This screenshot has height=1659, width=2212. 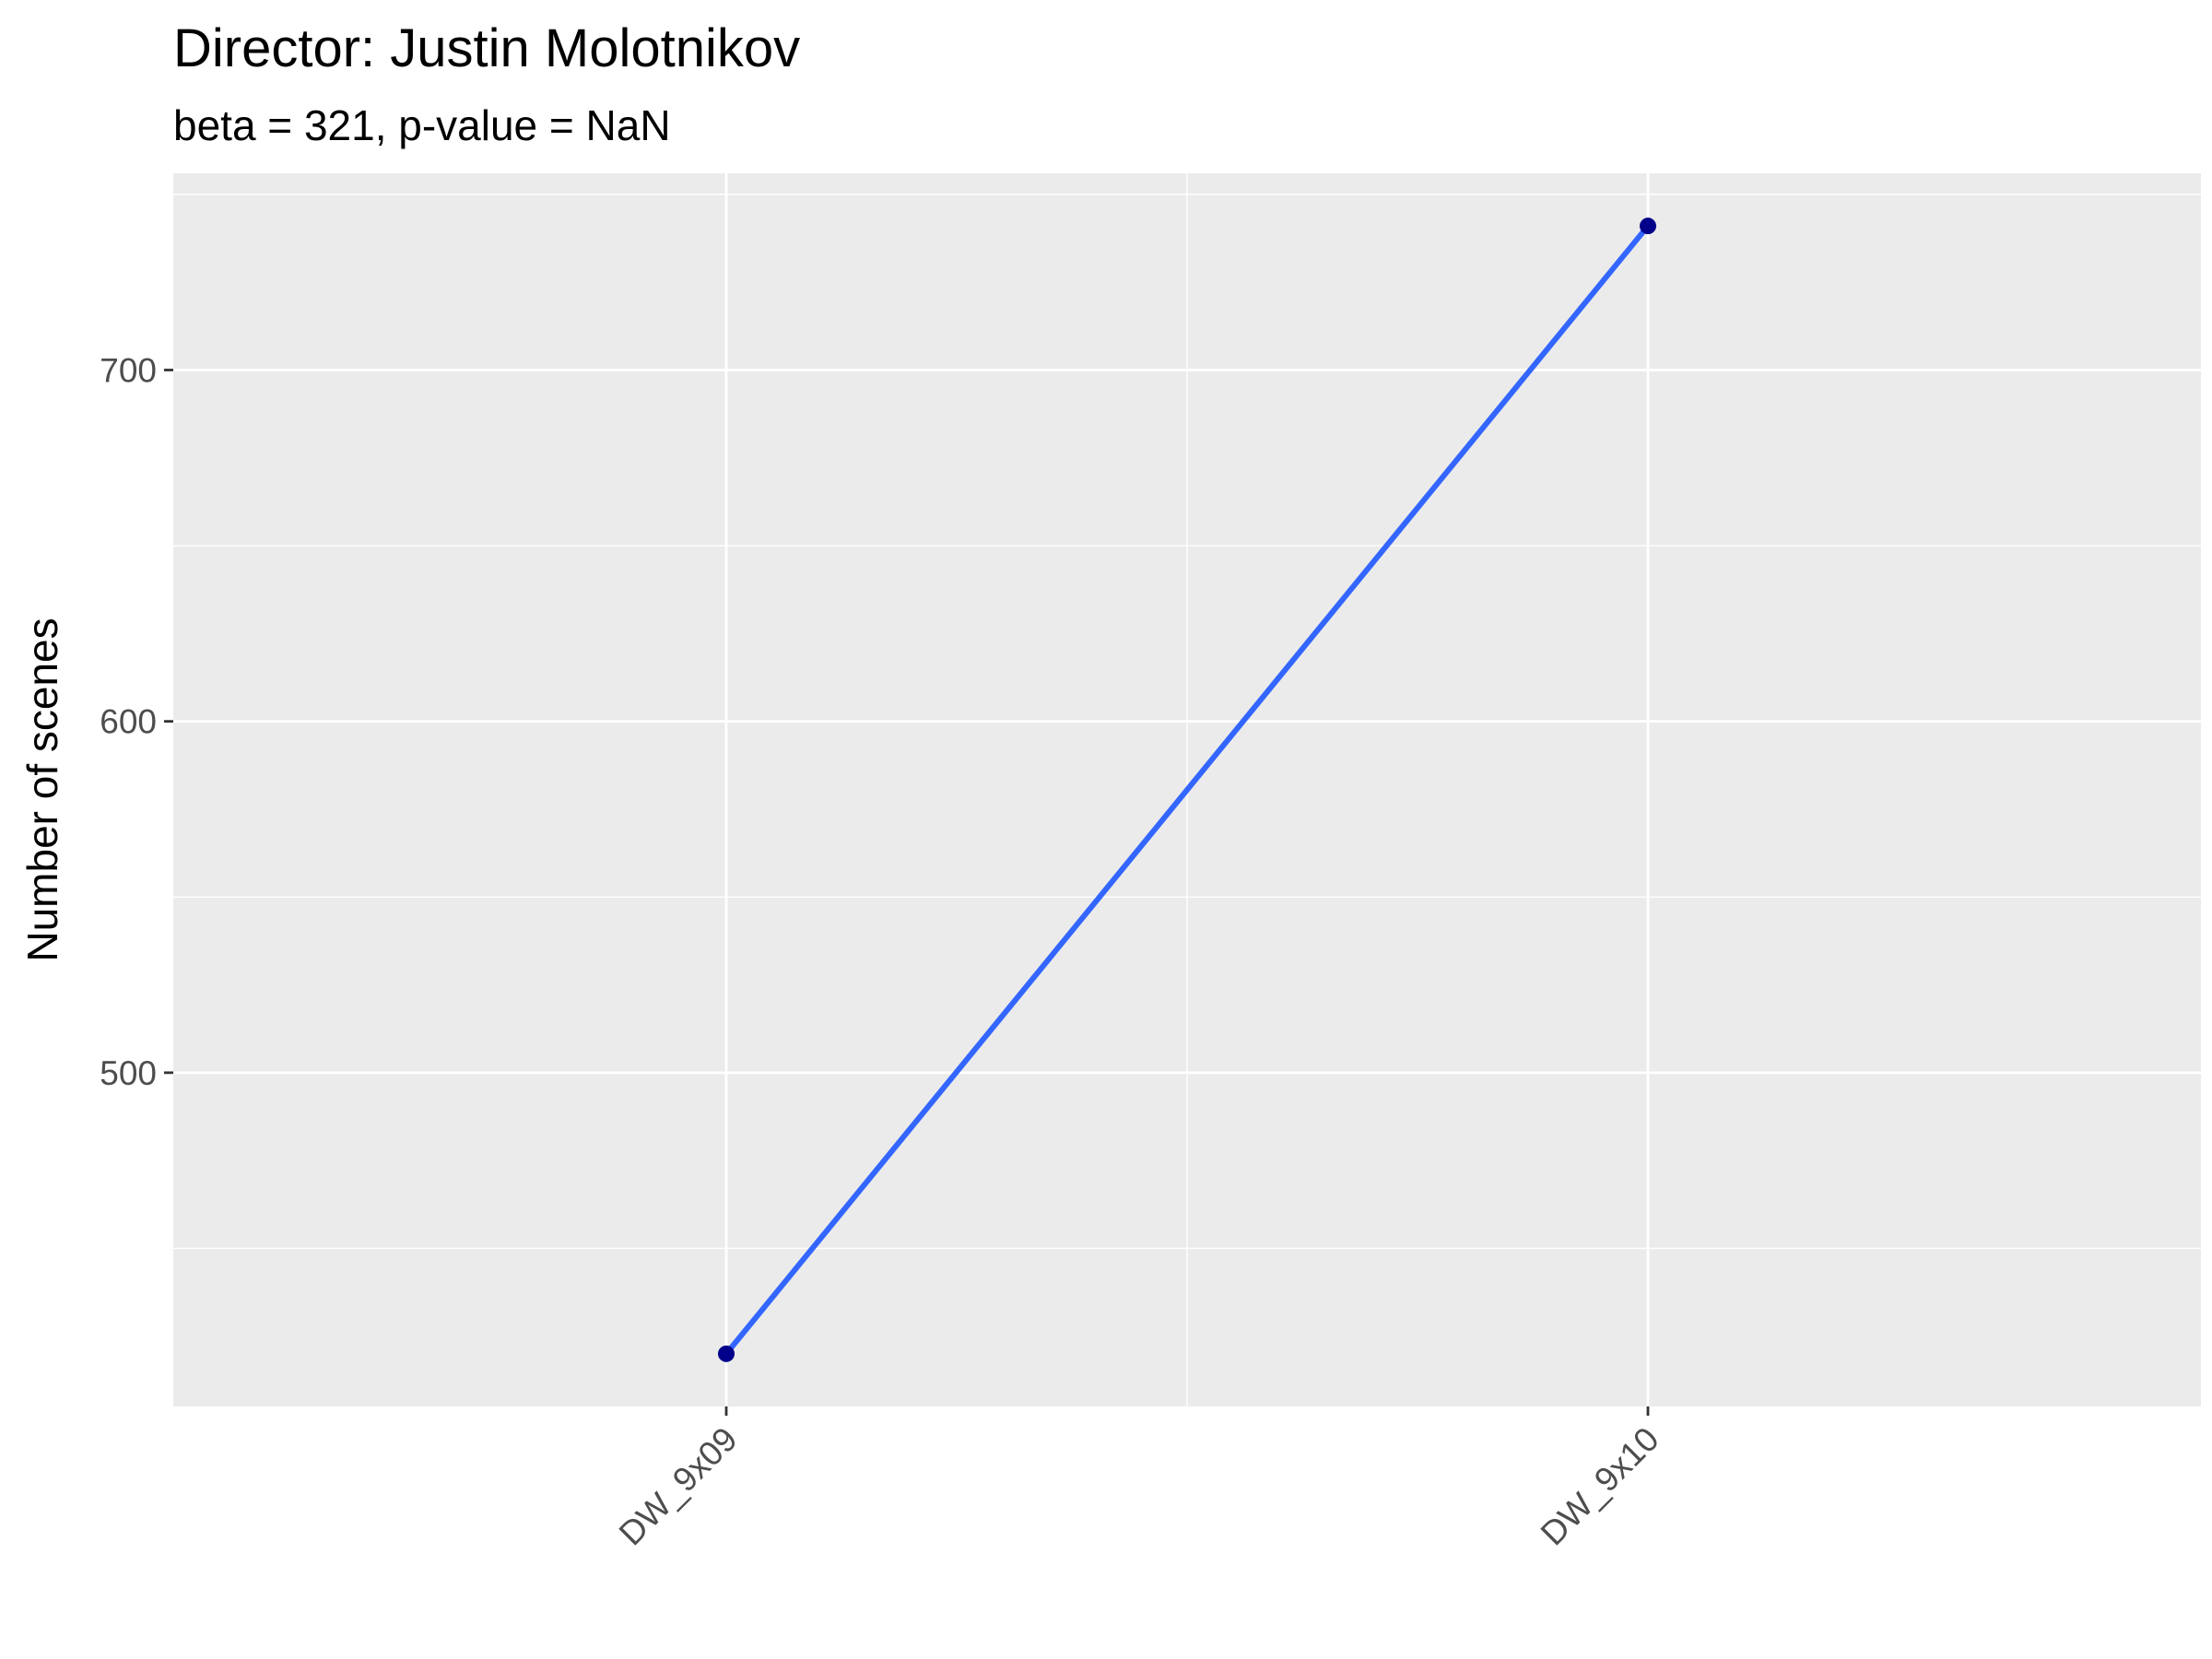 I want to click on x-axis: DW_9x09 DW_9x10, so click(x=1139, y=1479).